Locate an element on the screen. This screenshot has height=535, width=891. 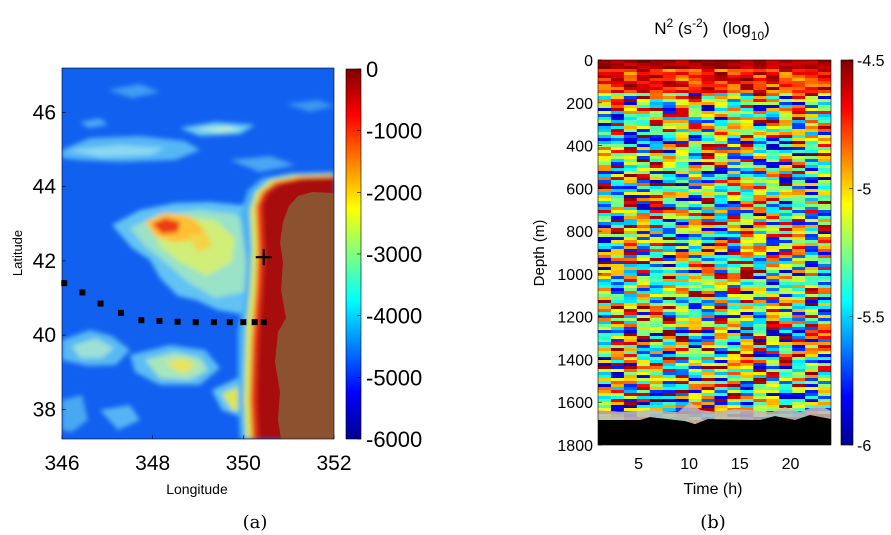
depth-colorbar-ticks: 0-1000-2000-3000-4000-5000-6000 is located at coordinates (389, 254).